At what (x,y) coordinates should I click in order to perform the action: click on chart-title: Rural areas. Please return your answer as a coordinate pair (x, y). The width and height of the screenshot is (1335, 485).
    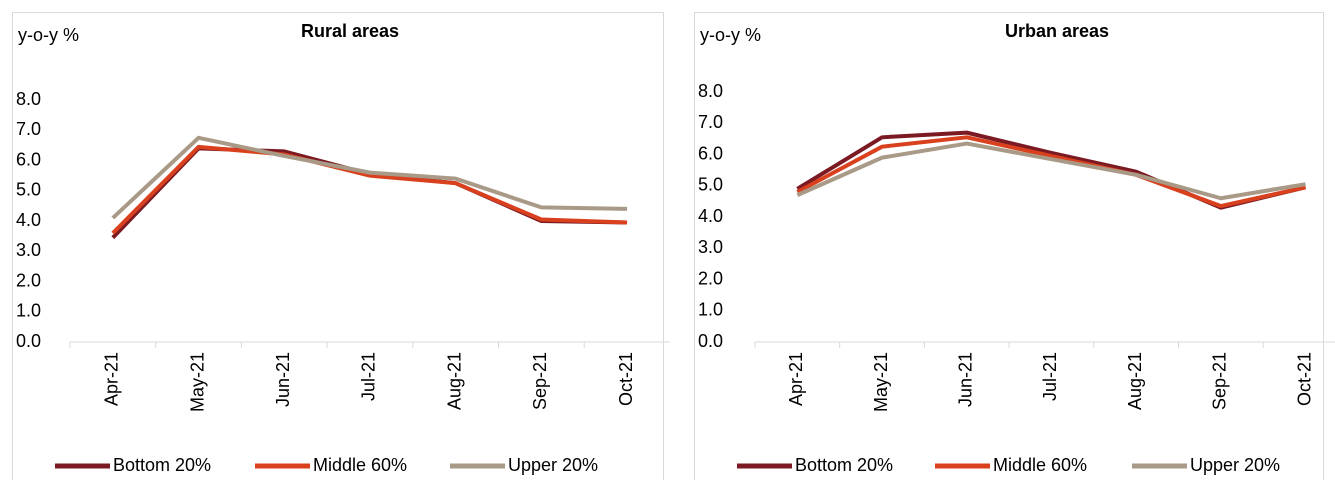
    Looking at the image, I should click on (350, 31).